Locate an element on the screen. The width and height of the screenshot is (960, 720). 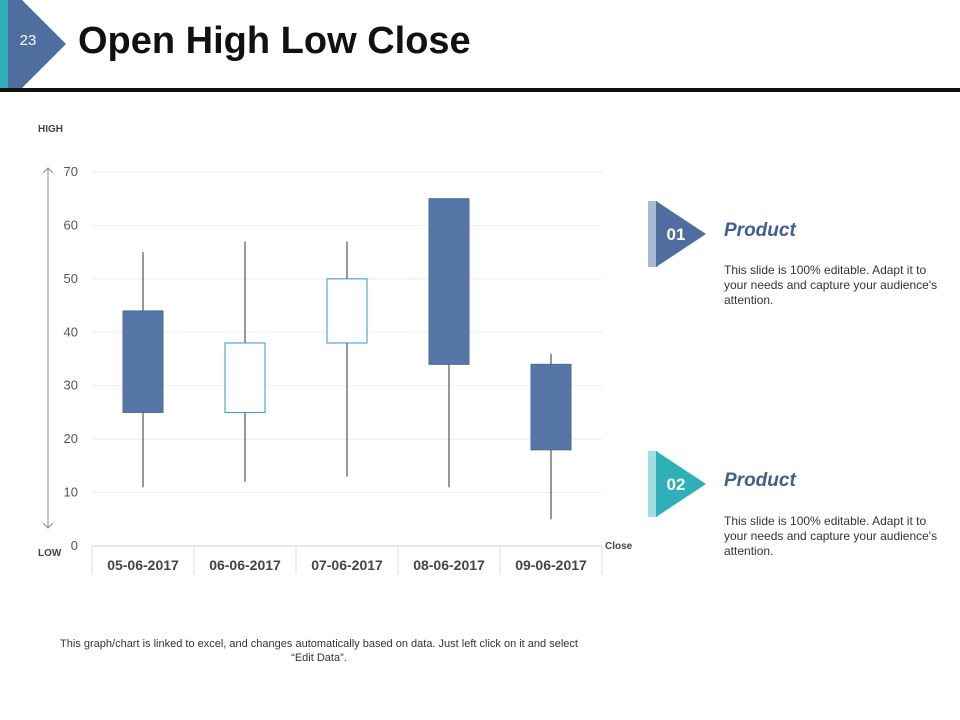
x-category-label: 07-06-2017 is located at coordinates (347, 565).